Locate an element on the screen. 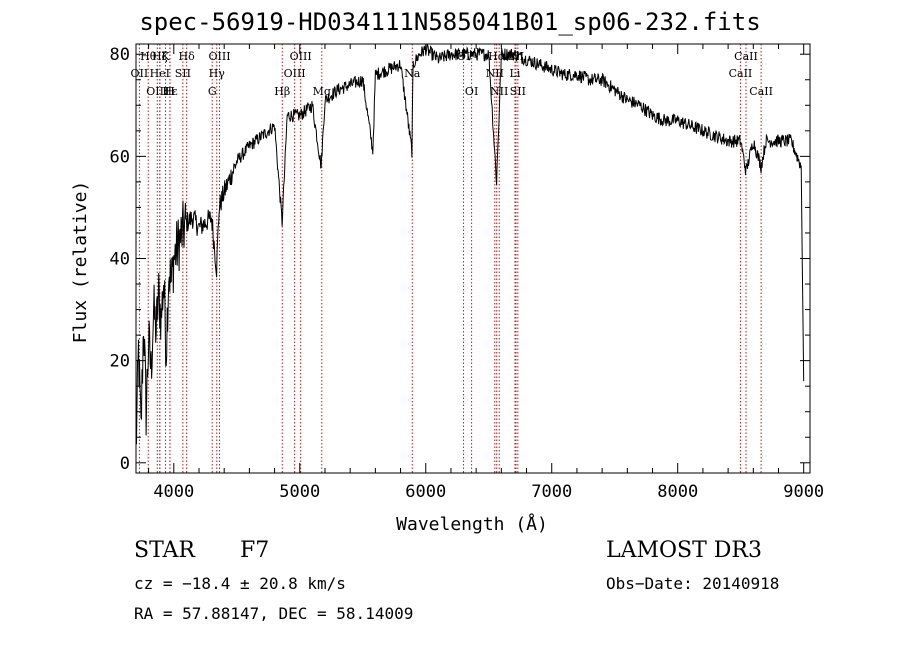 This screenshot has height=649, width=900. y-tick-label: 20 is located at coordinates (120, 362).